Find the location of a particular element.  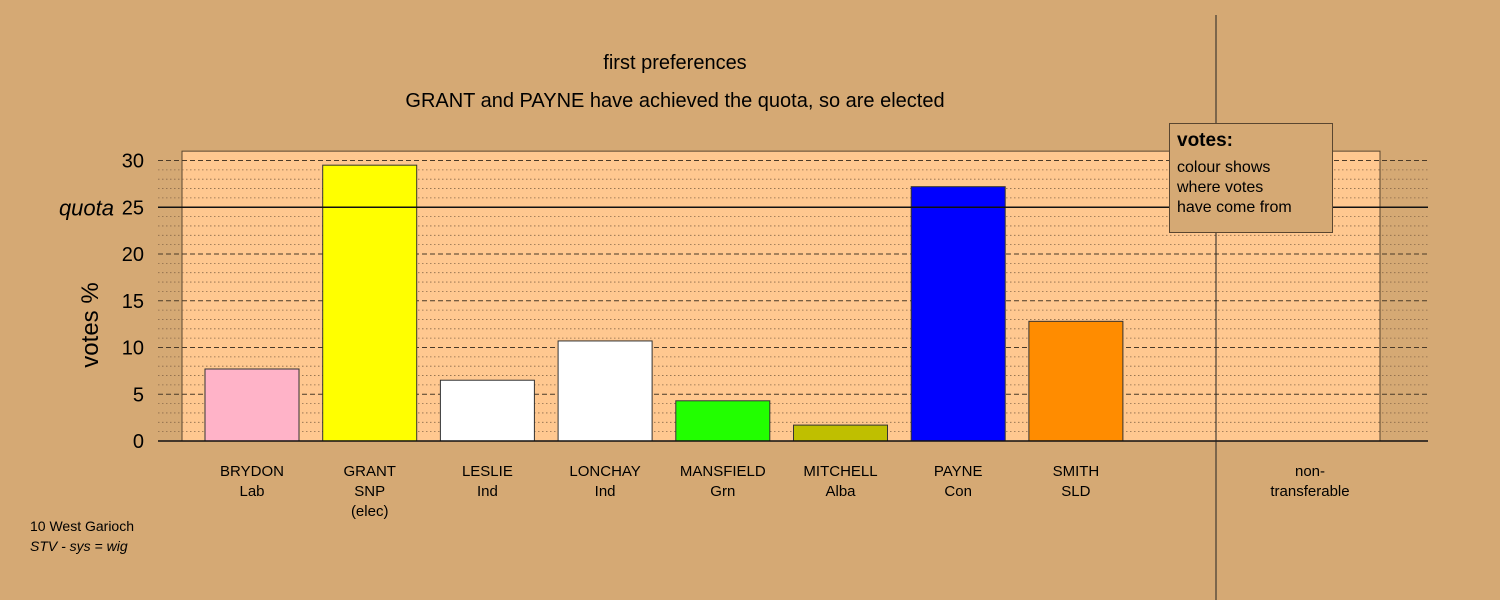

y-tick-label: 15 is located at coordinates (133, 302).